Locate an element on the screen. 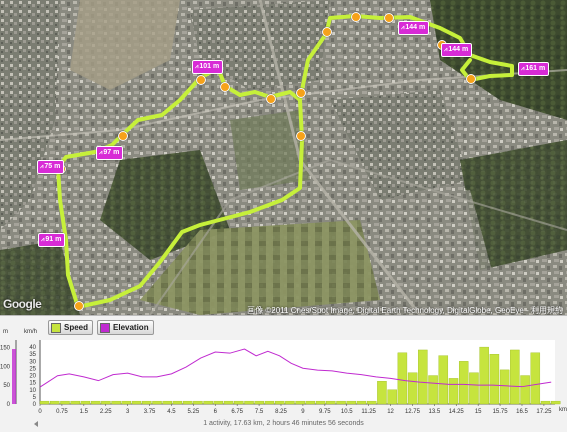 The image size is (567, 432). elevation-swatch-icon is located at coordinates (105, 327).